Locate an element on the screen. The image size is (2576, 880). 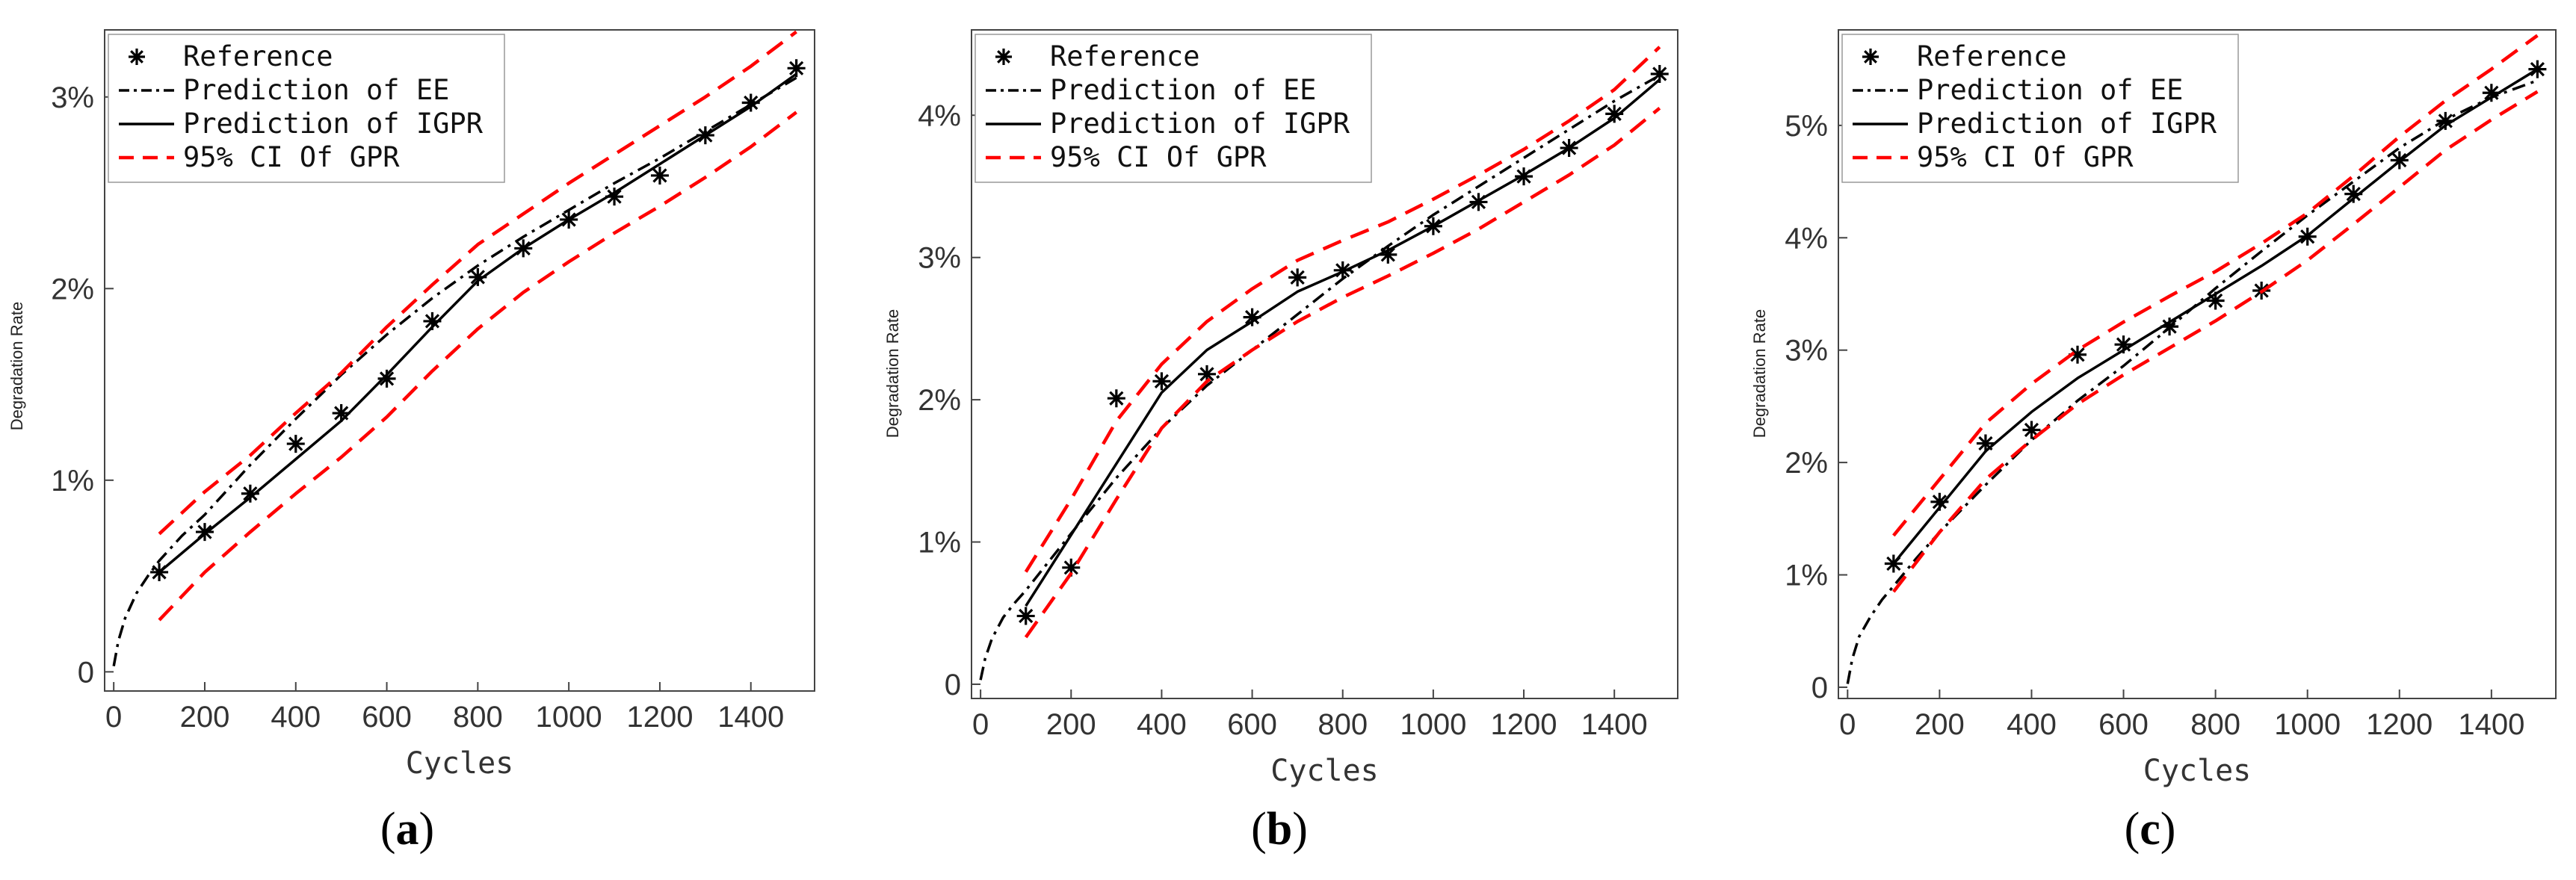
panel-caption: (c) is located at coordinates (2150, 829).